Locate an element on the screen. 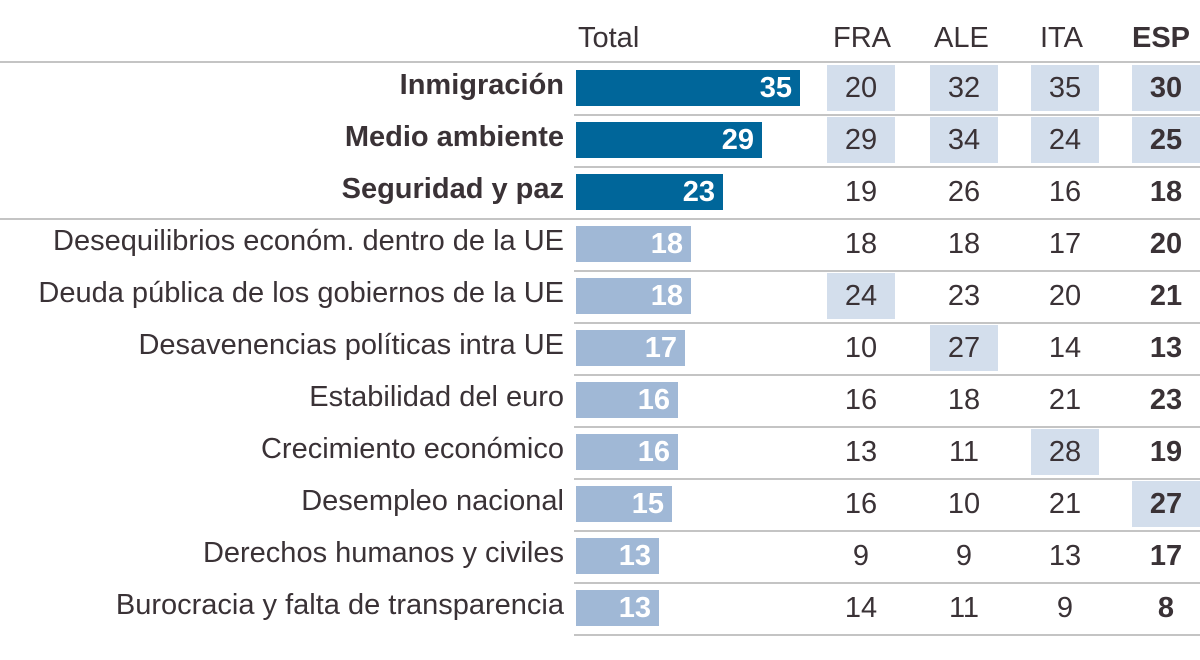  cell-fra: 20 is located at coordinates (861, 88).